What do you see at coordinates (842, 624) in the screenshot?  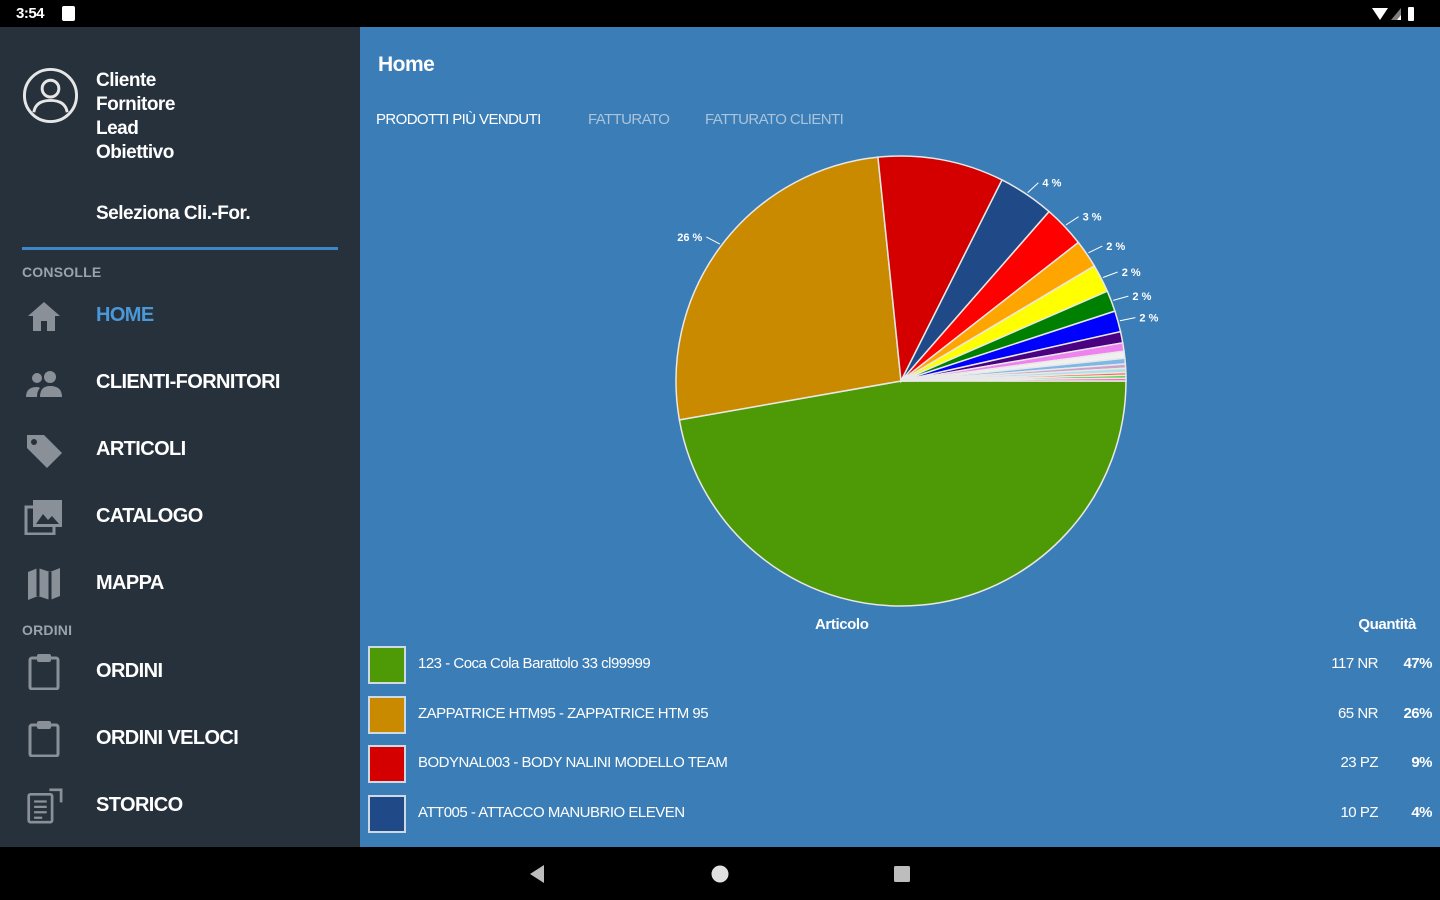 I see `column-header-article: Articolo` at bounding box center [842, 624].